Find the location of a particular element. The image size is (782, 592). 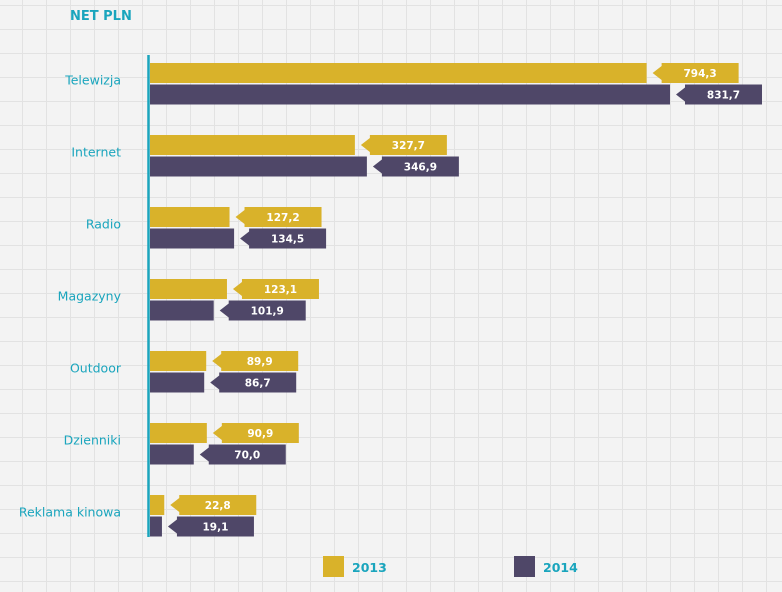

value-callout-2014-radio is located at coordinates (283, 238).